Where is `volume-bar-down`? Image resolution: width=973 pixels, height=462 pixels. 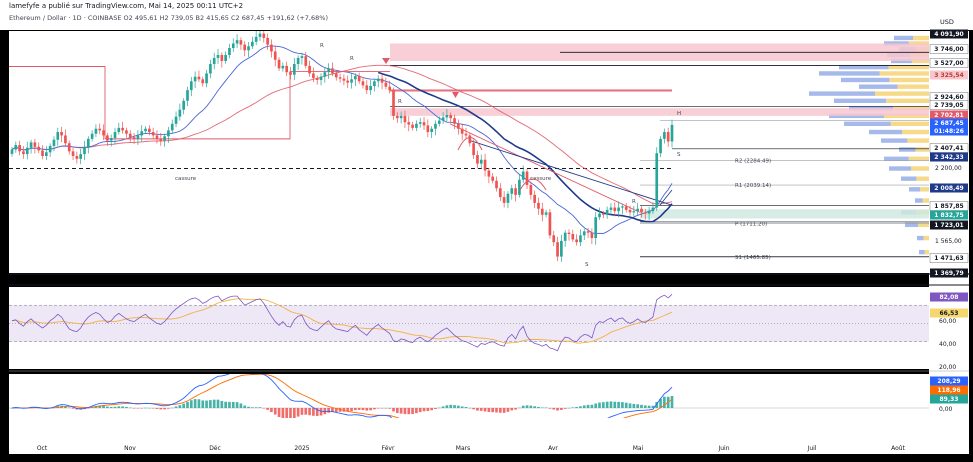 volume-bar-down is located at coordinates (925, 200).